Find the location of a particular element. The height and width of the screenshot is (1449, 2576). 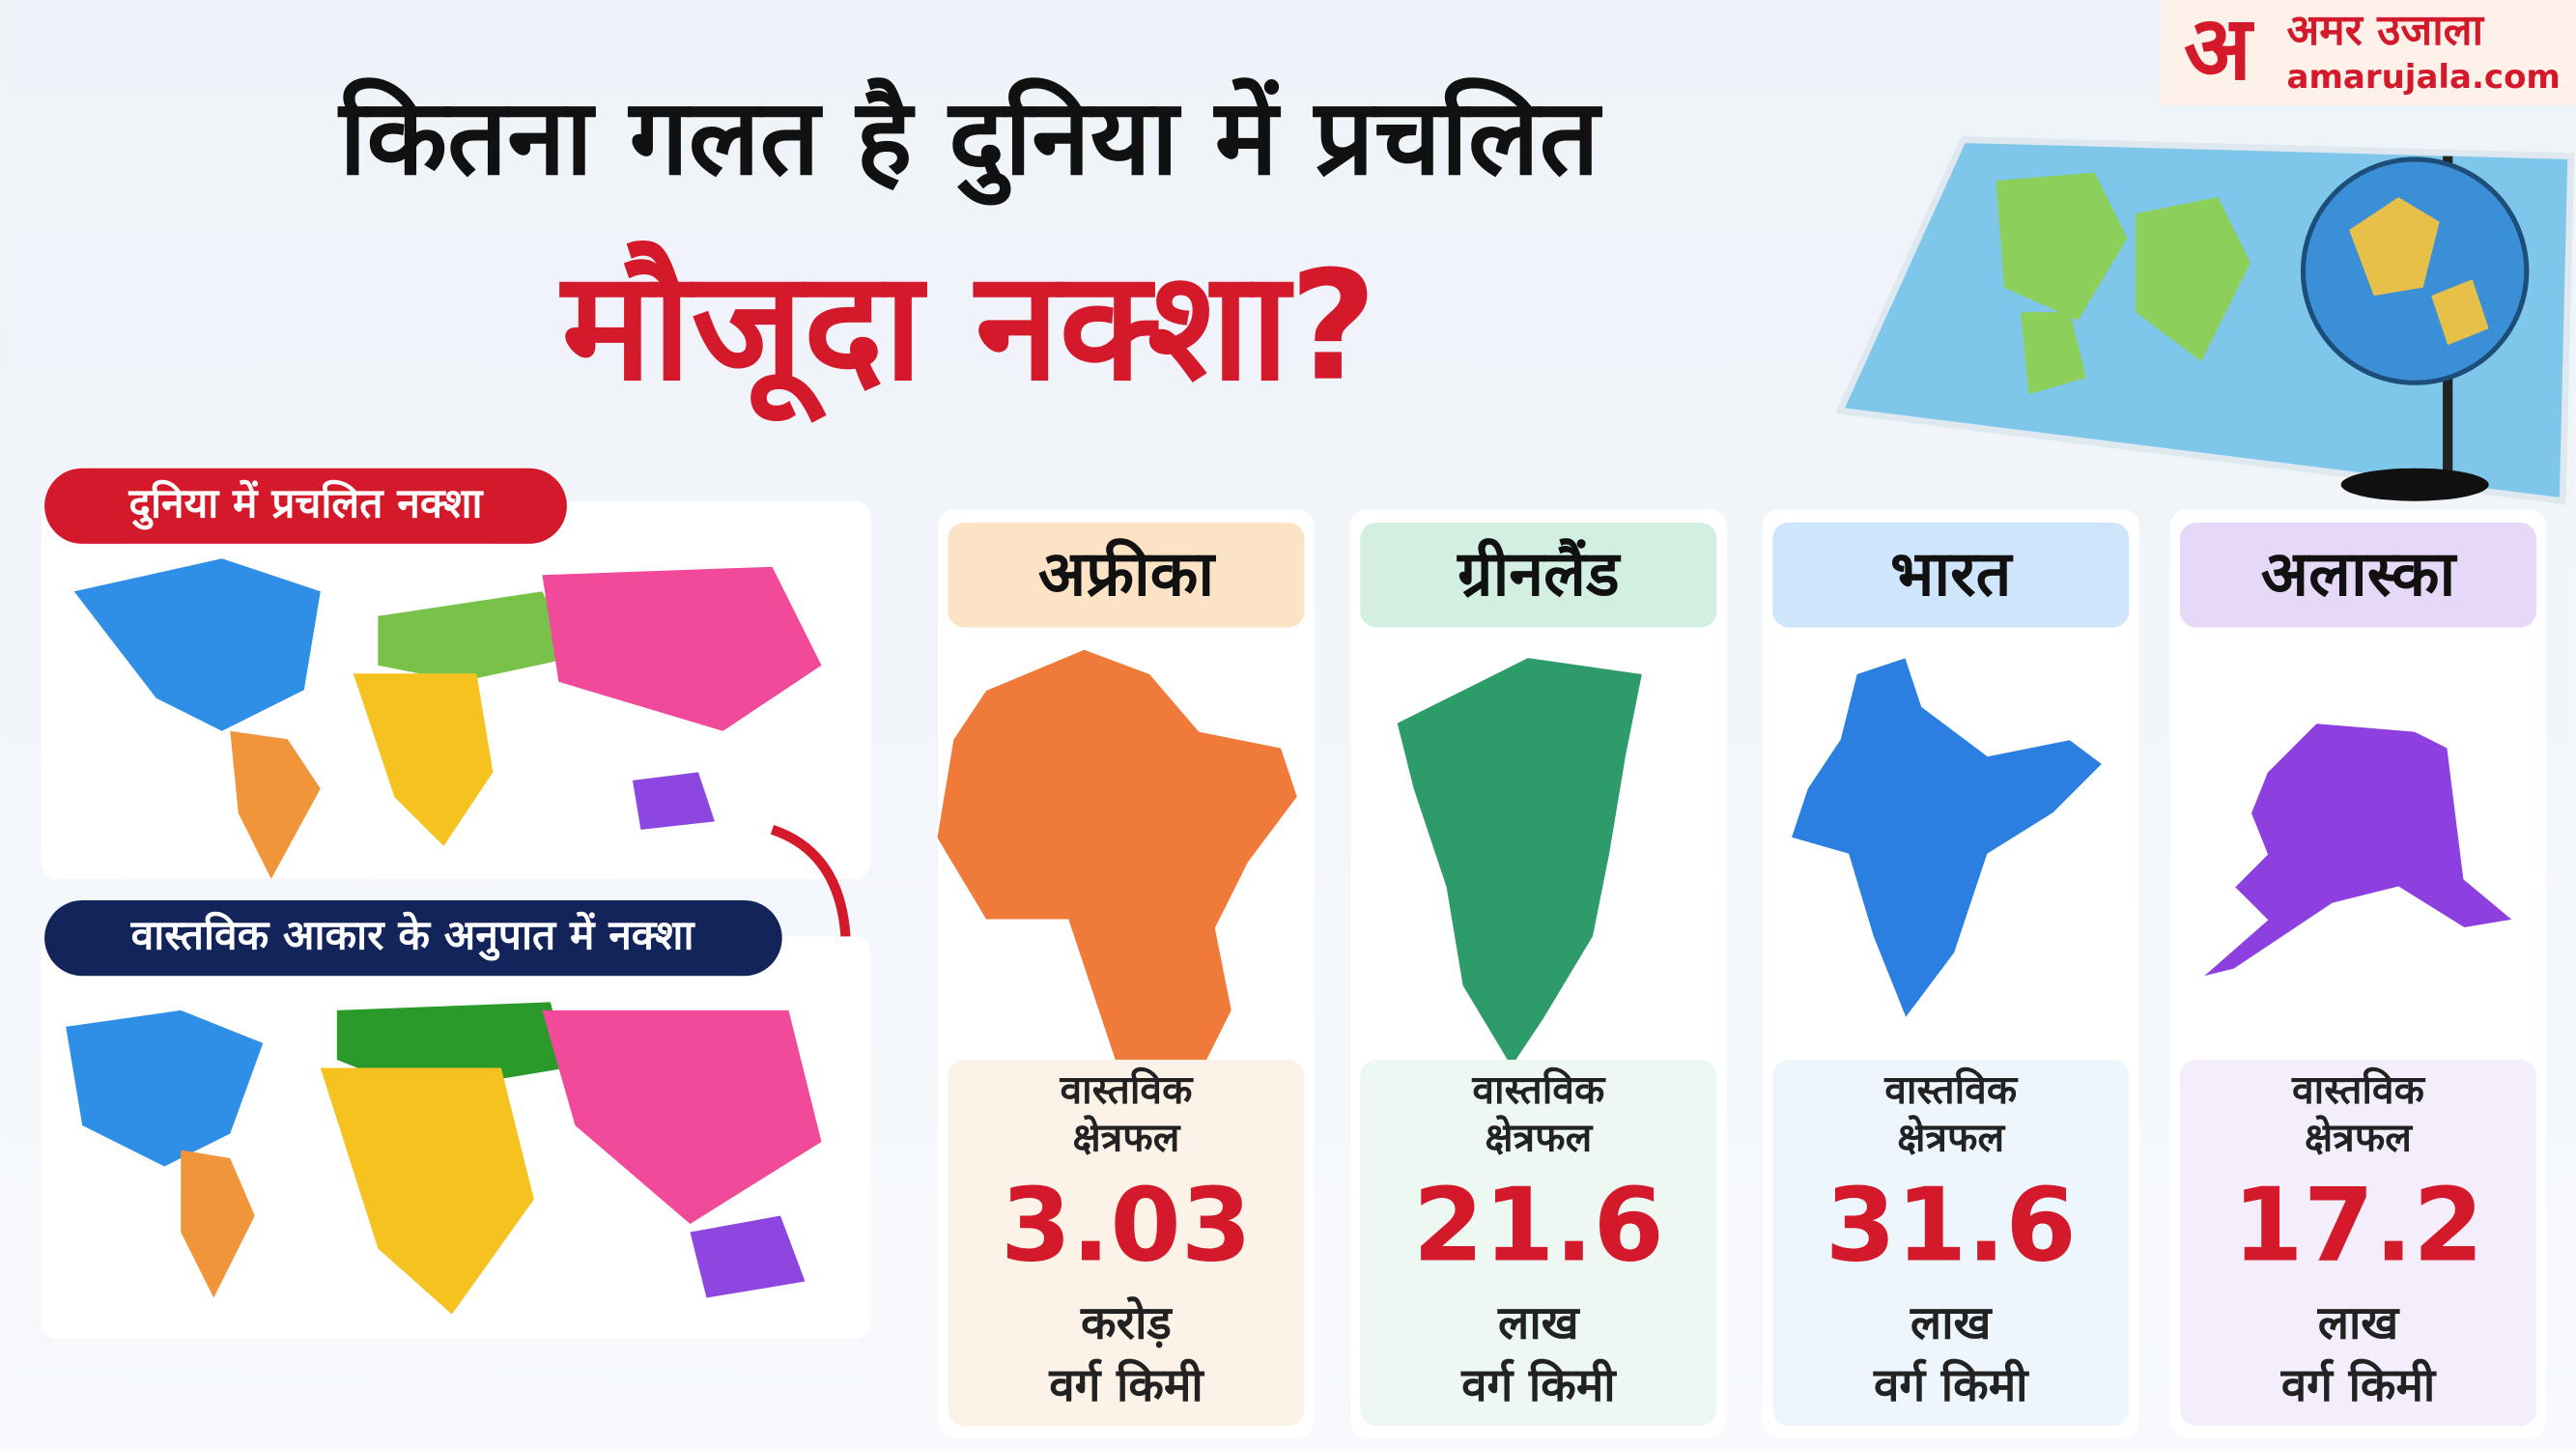

map-globe-illustration is located at coordinates (2204, 320).